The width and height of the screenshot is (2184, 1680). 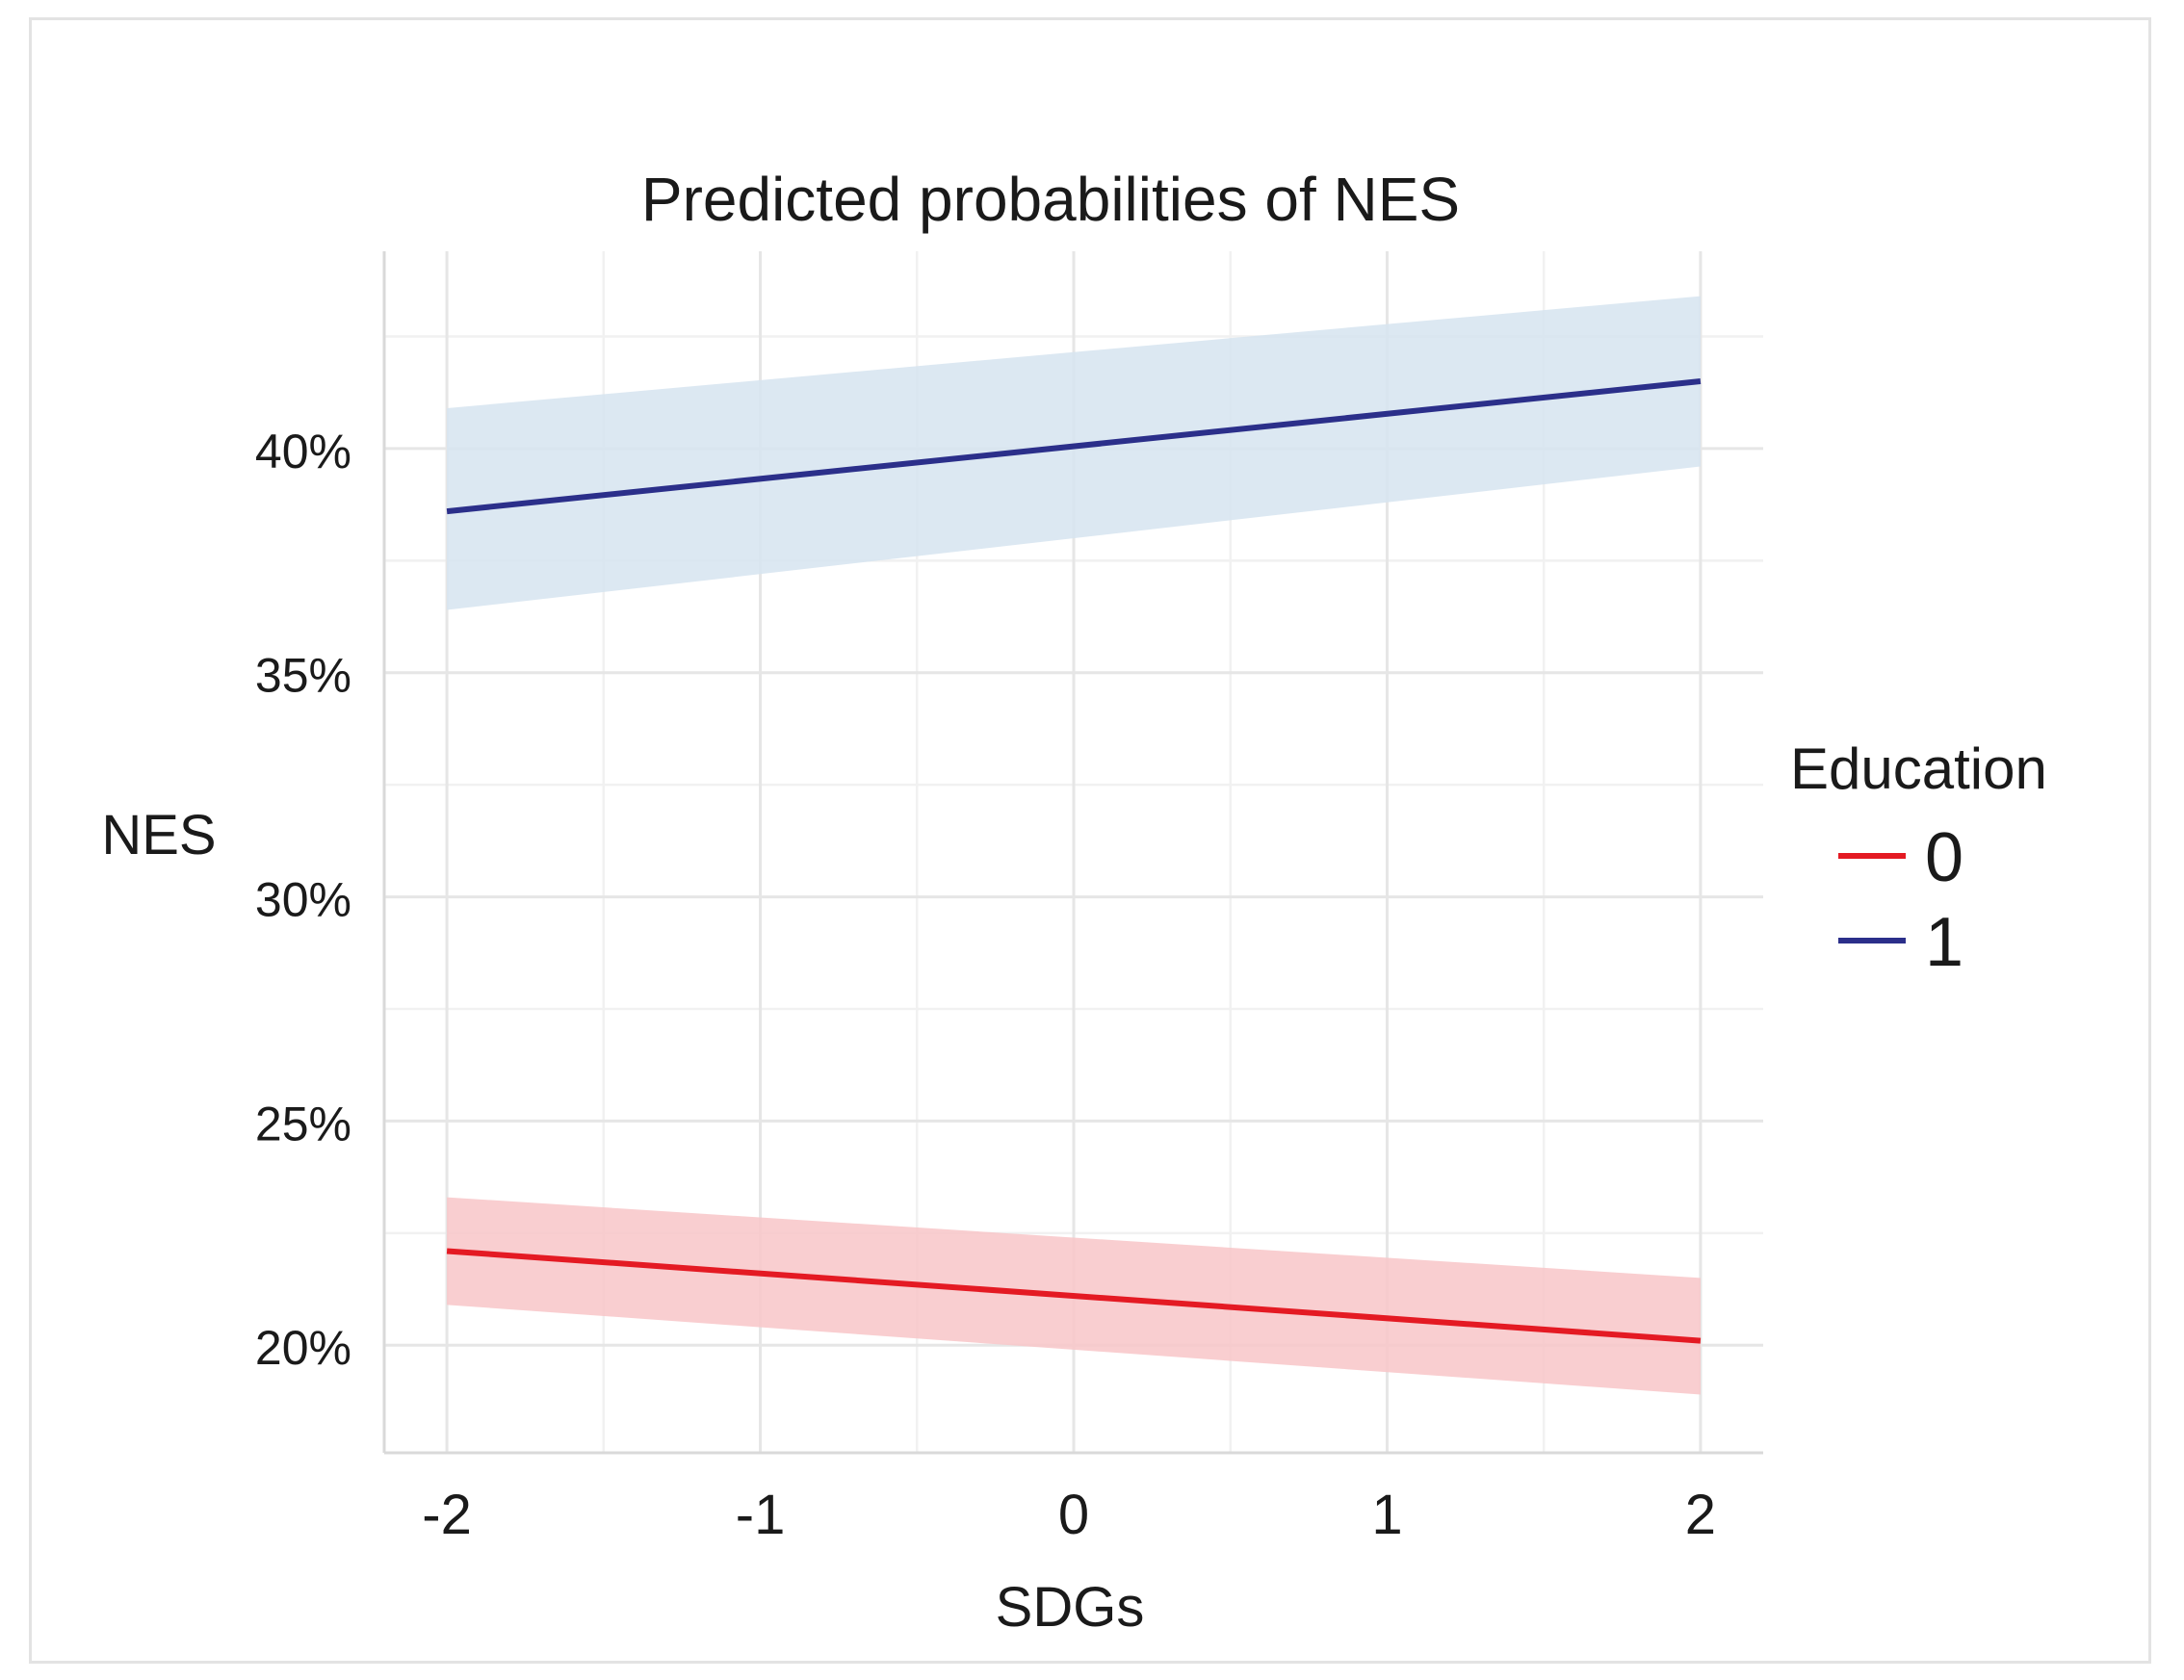 I want to click on x-tick-label-0: -2, so click(x=447, y=1515).